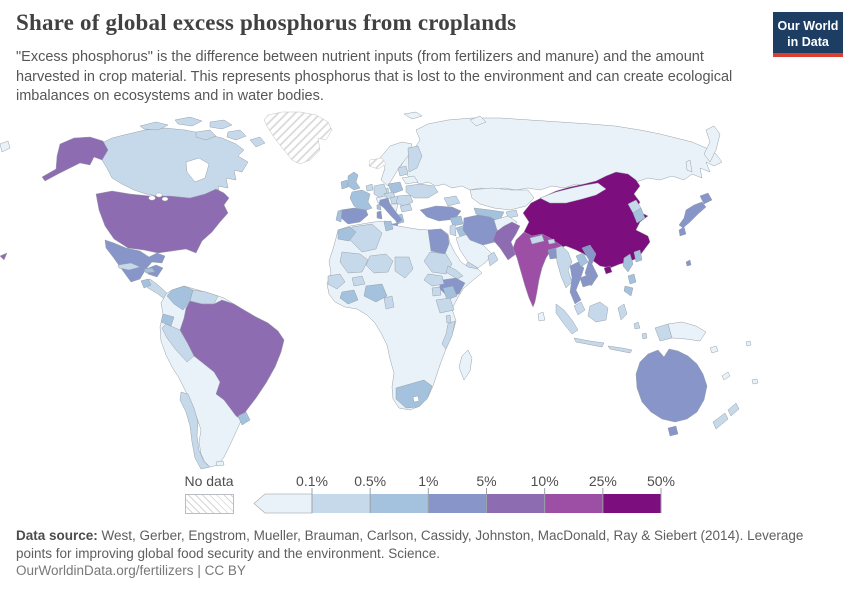 This screenshot has width=850, height=600. I want to click on country-syria, so click(456, 221).